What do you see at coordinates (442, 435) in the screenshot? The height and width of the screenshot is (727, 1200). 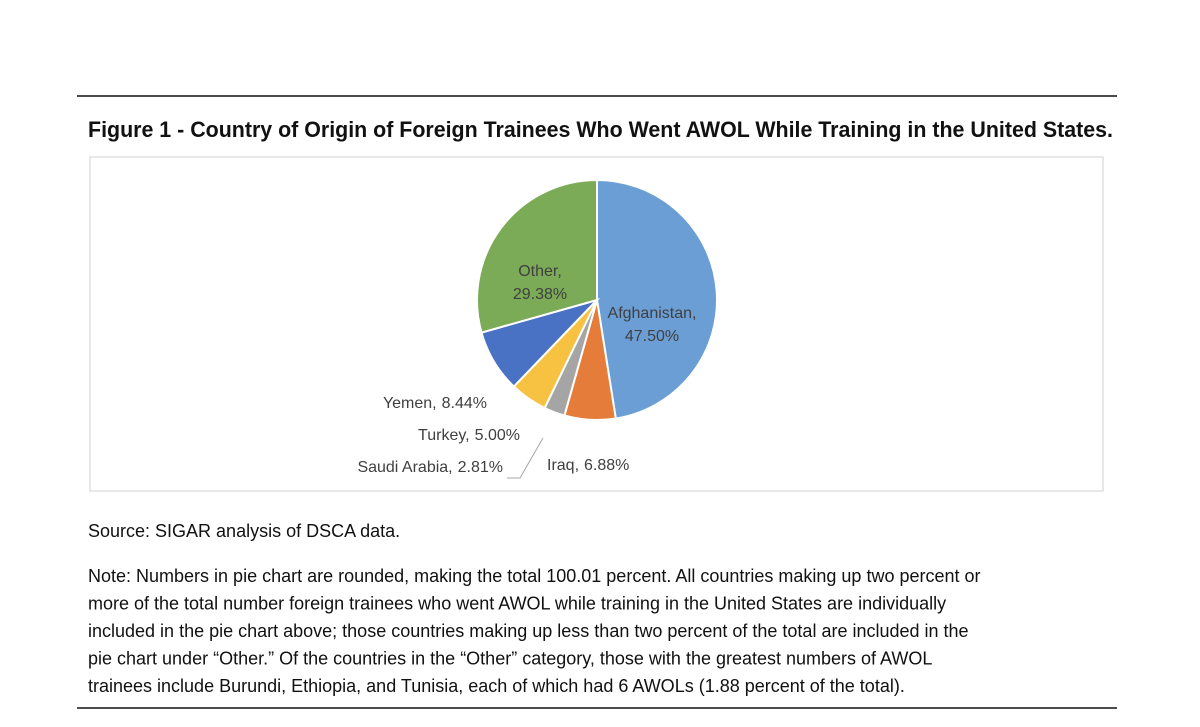 I see `label-category: Turkey` at bounding box center [442, 435].